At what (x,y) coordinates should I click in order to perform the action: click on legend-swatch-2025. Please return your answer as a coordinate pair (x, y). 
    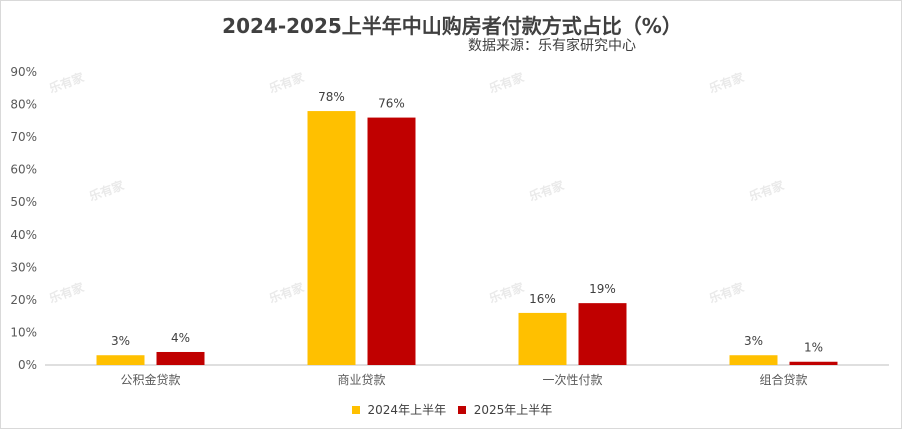
    Looking at the image, I should click on (461, 410).